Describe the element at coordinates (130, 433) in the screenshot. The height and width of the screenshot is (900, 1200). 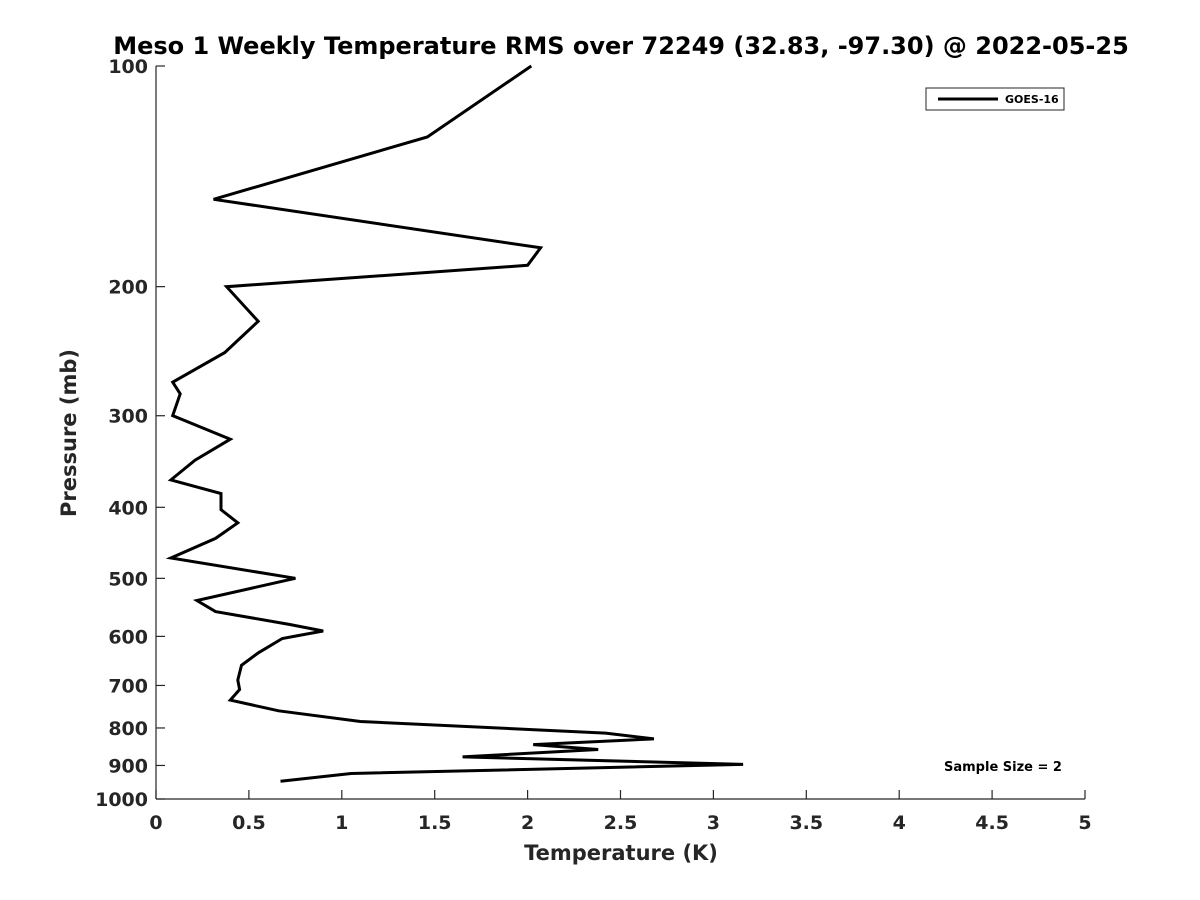
I see `y-axis: 100 200 300 400 500 600 700 800 900 1000` at that location.